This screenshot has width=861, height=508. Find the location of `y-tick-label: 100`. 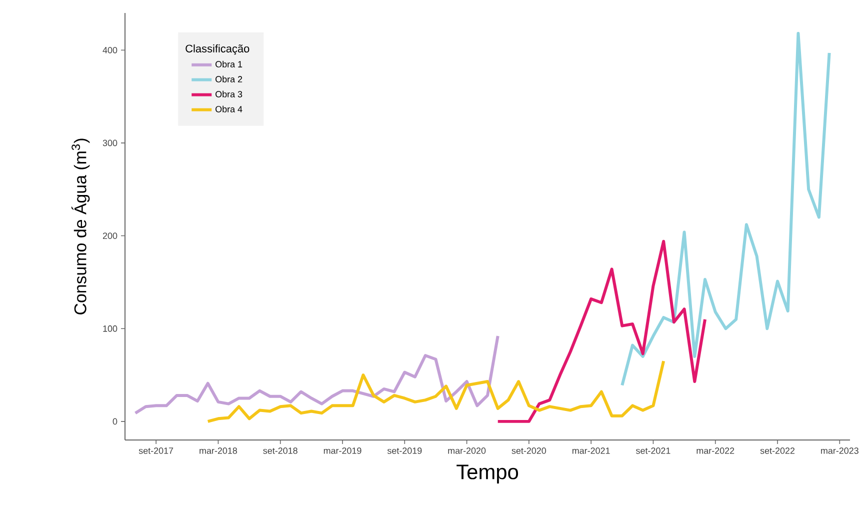

y-tick-label: 100 is located at coordinates (110, 328).